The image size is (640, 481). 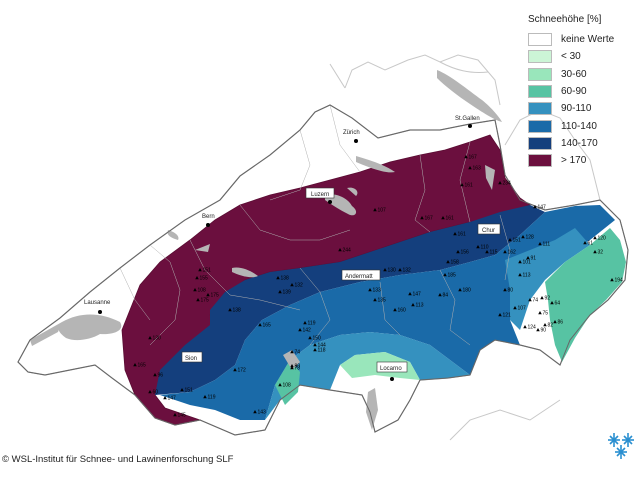 What do you see at coordinates (574, 92) in the screenshot?
I see `legend-label: 60-90` at bounding box center [574, 92].